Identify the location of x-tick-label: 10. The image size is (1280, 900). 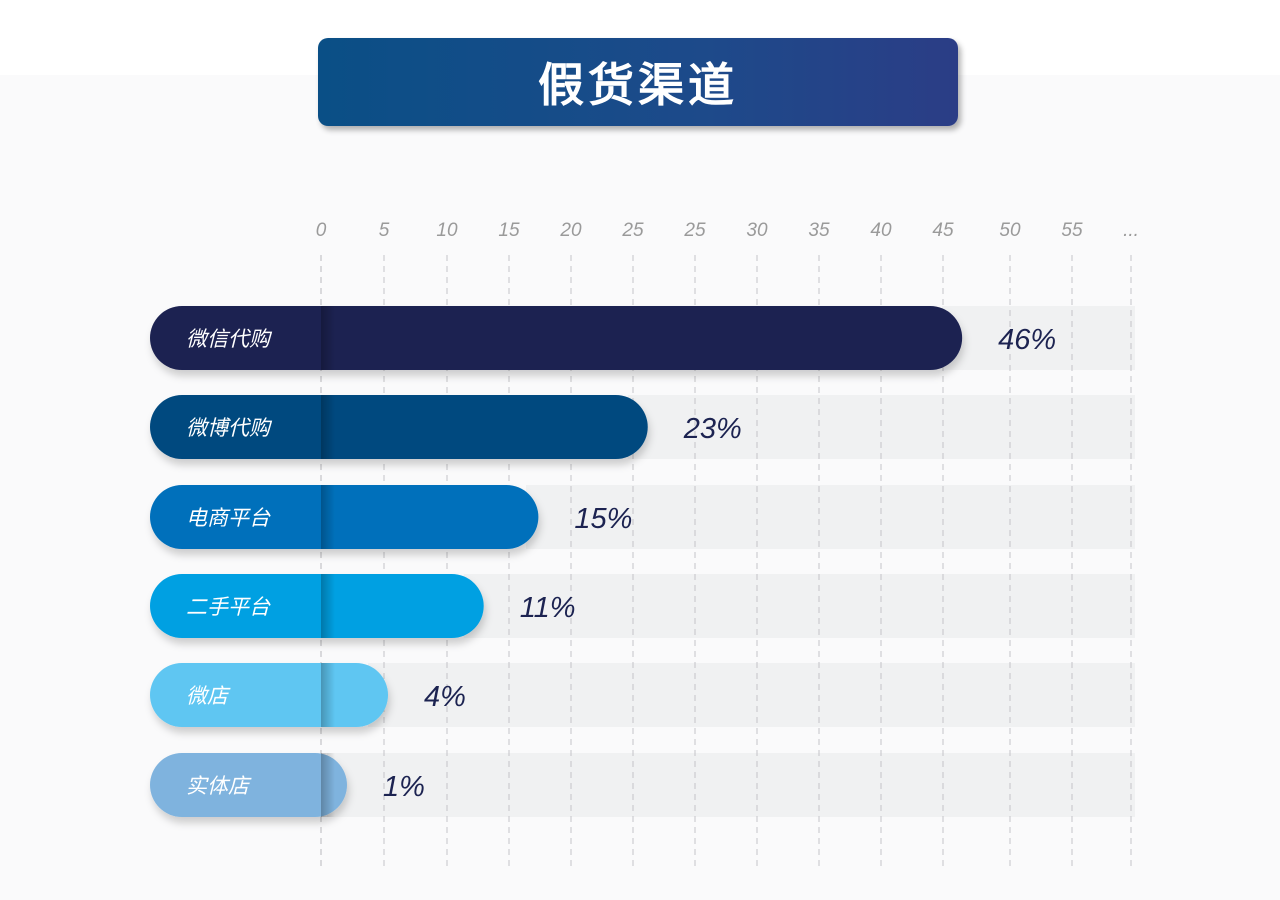
(447, 230).